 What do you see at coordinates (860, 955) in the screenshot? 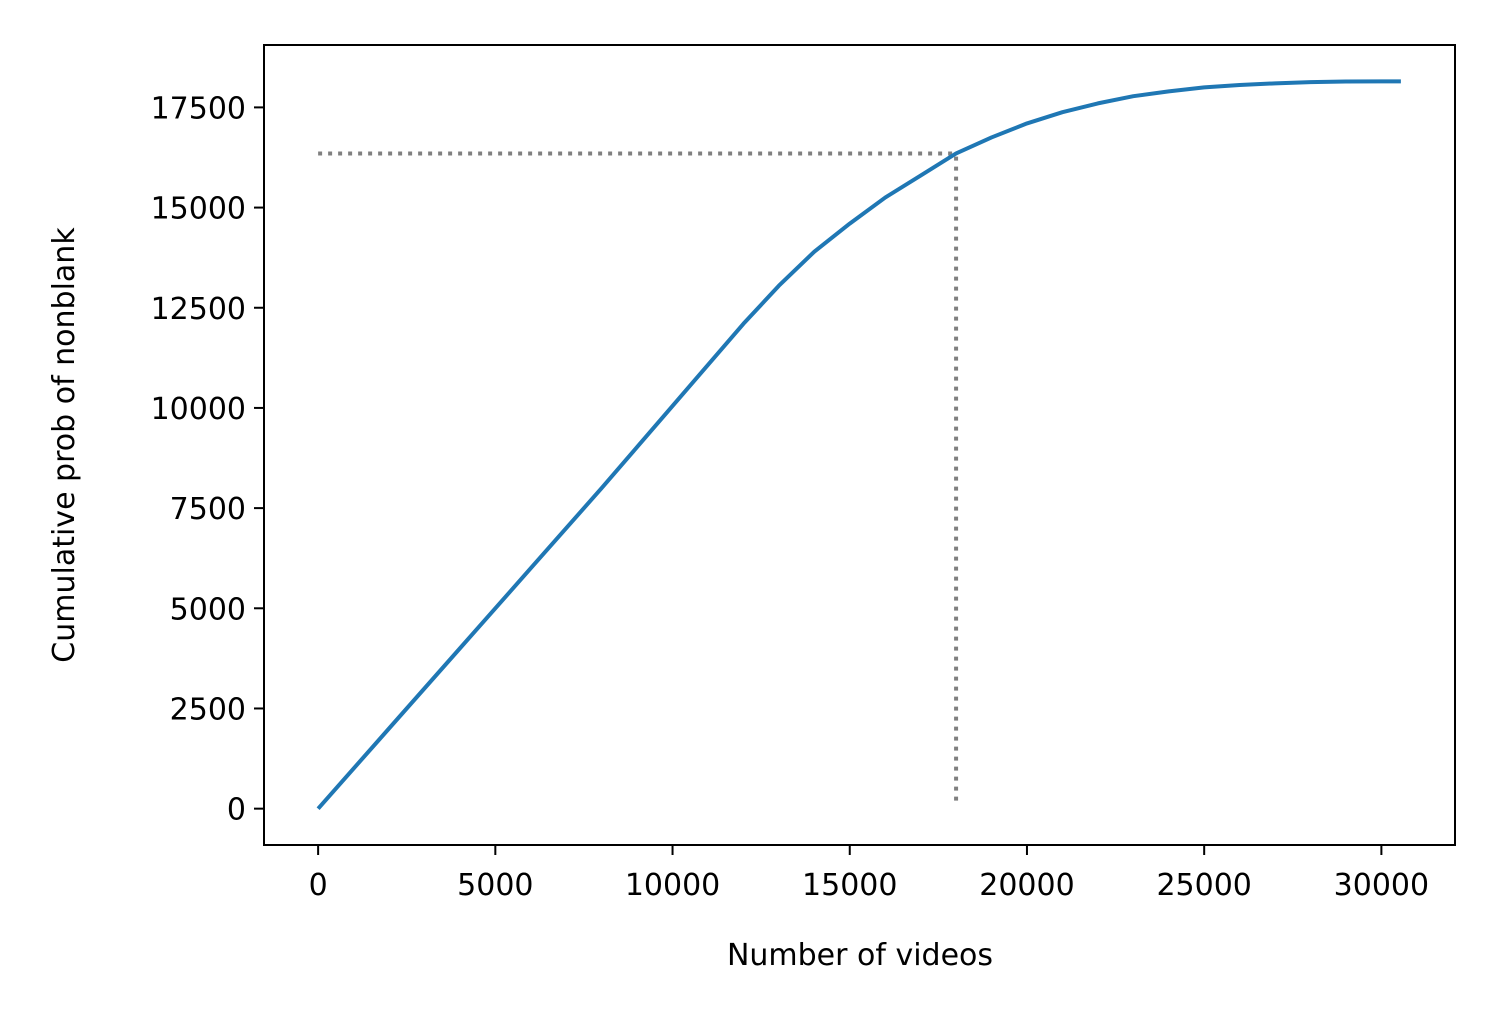
I see `x-axis-label: Number of videos` at bounding box center [860, 955].